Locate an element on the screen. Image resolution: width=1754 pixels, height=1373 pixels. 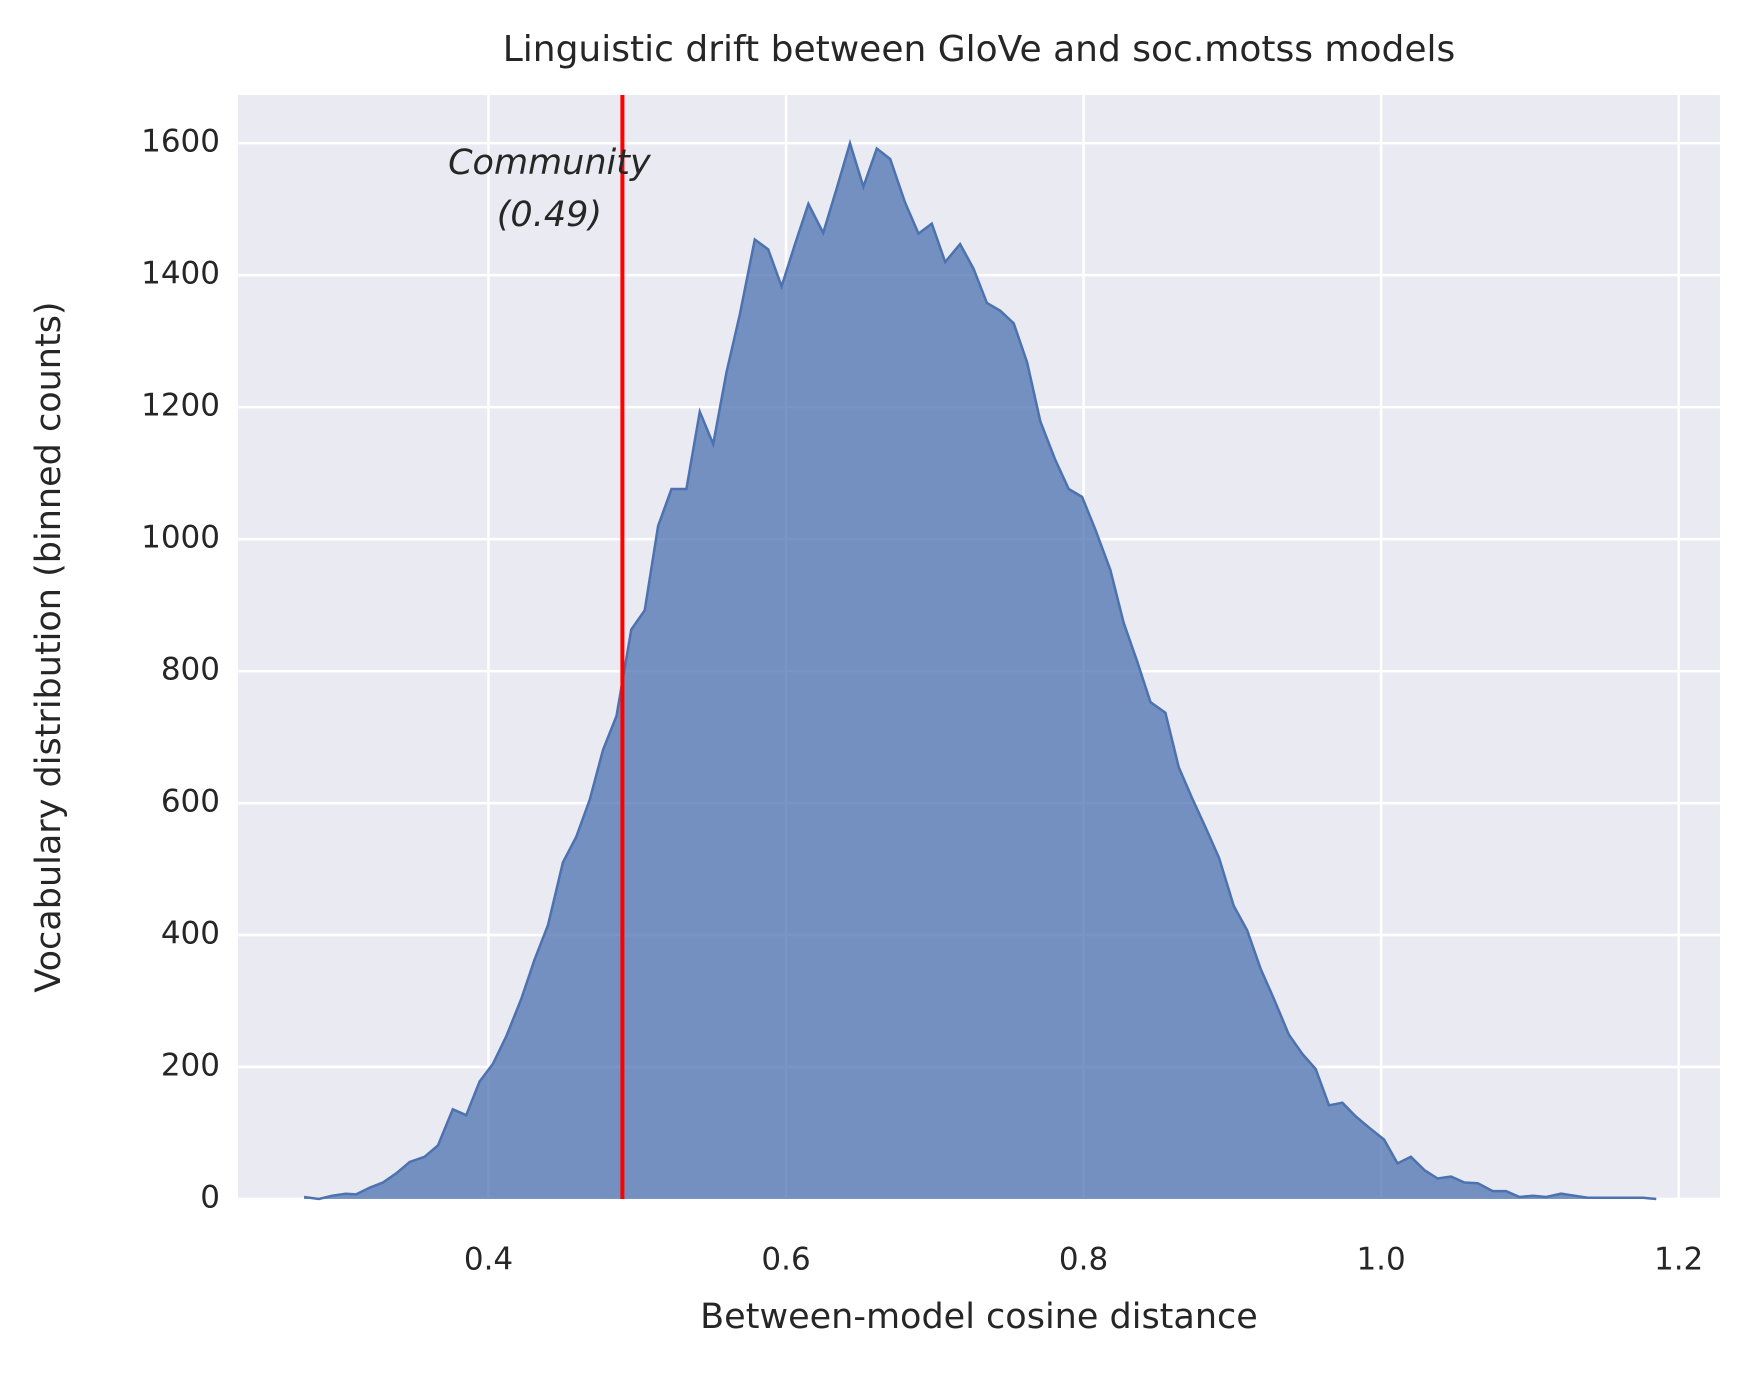
y-tick-label: 1200 is located at coordinates (180, 406).